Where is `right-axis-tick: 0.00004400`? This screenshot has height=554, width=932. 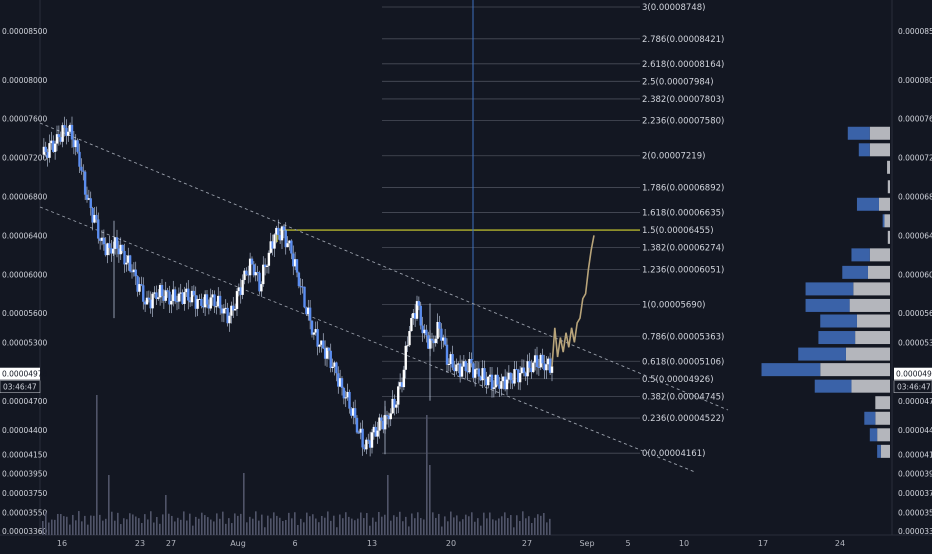 right-axis-tick: 0.00004400 is located at coordinates (915, 430).